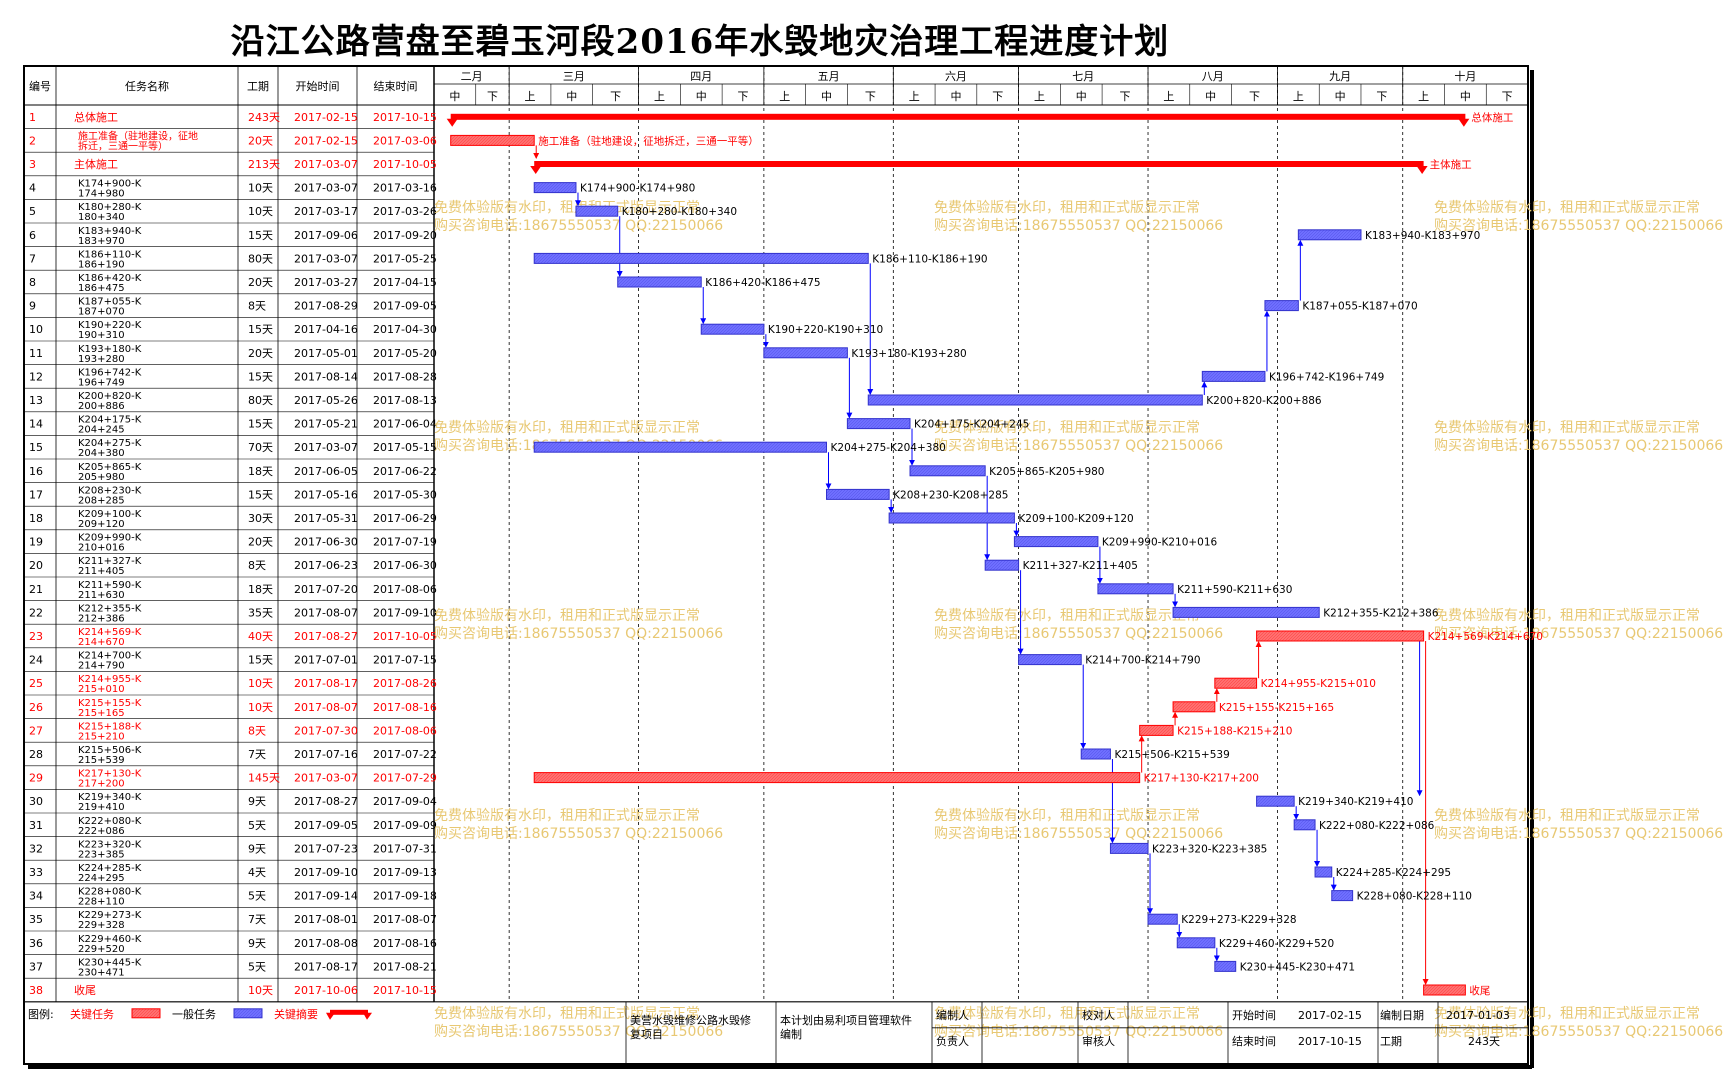  Describe the element at coordinates (110, 868) in the screenshot. I see `cell-name: K224+285-K` at that location.